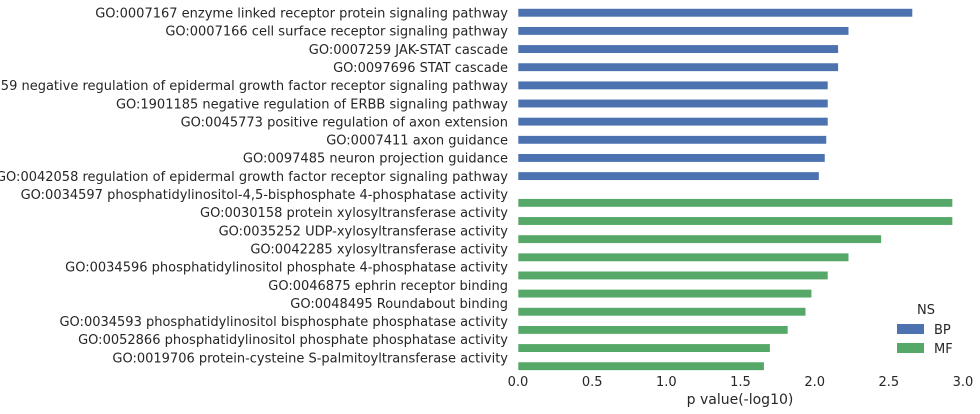  I want to click on x-tick-label: 0.0, so click(518, 382).